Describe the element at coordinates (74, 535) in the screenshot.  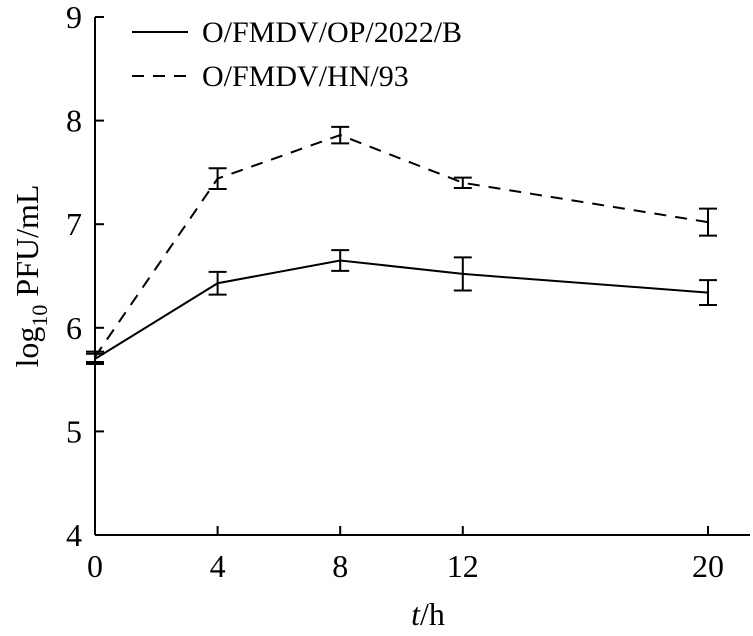
I see `y-tick-label: 4` at that location.